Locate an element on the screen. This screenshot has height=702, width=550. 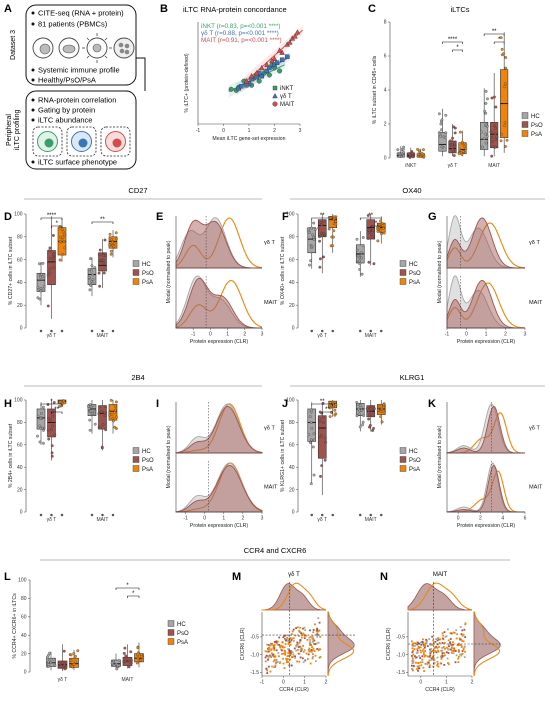
x-tick-label: 1 is located at coordinates (304, 683).